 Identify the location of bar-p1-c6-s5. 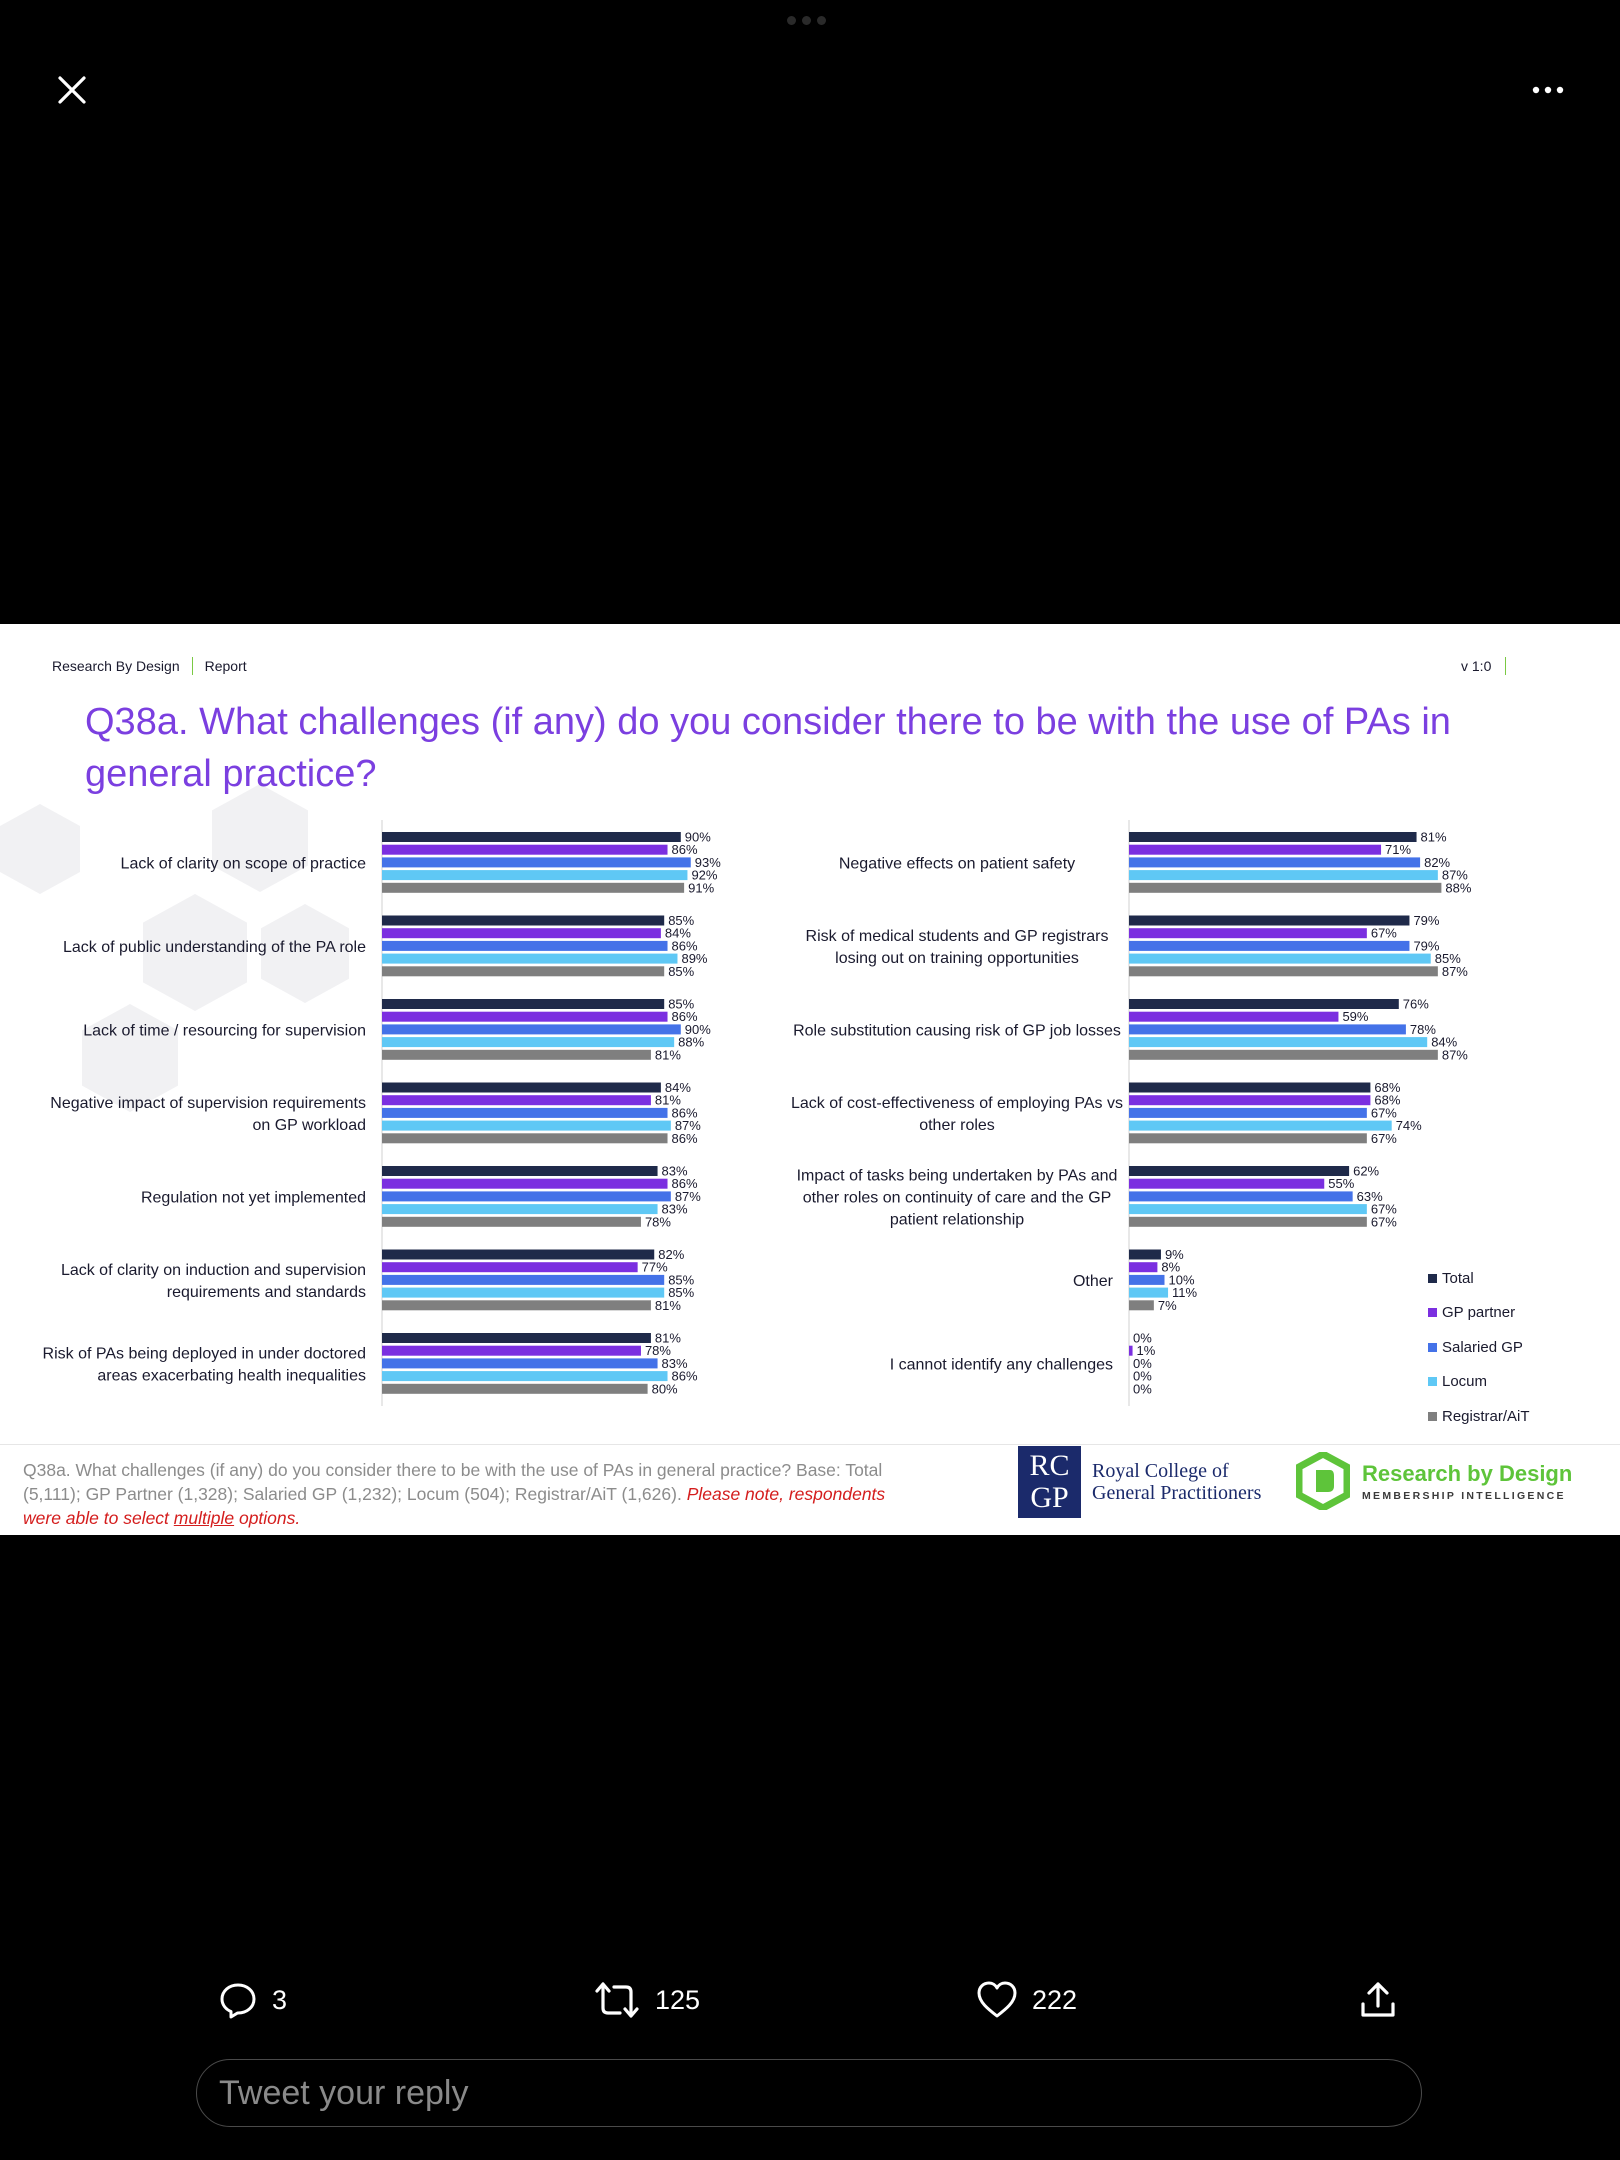
(516, 1305).